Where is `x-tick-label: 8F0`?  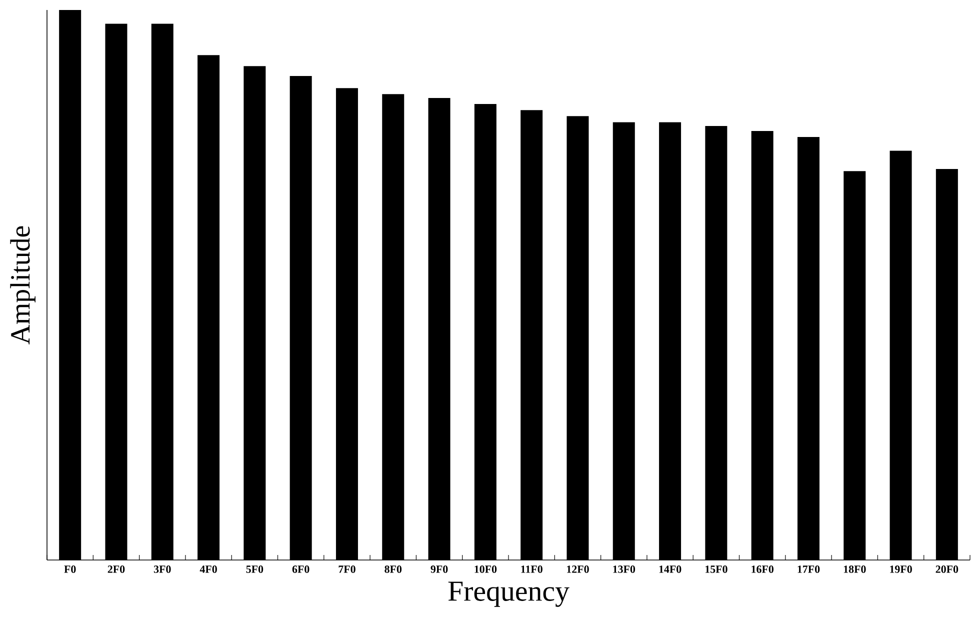
x-tick-label: 8F0 is located at coordinates (393, 569).